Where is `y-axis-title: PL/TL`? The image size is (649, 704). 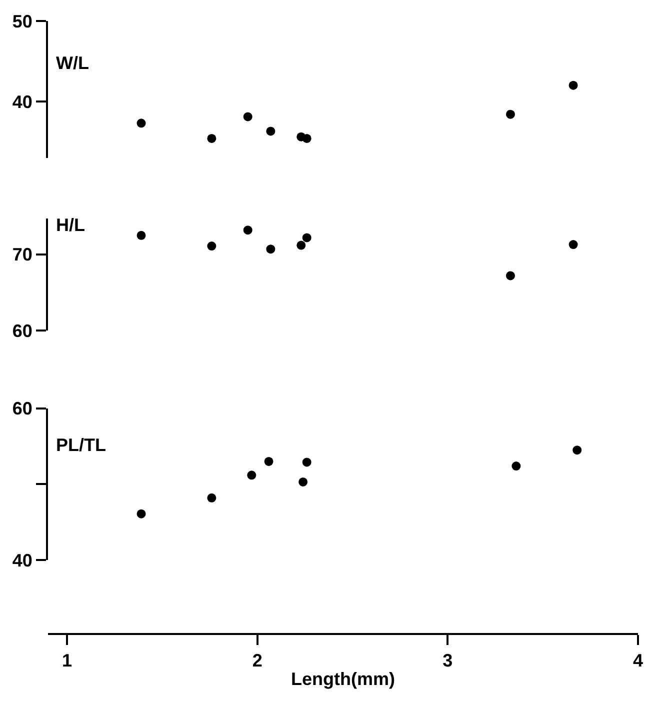 y-axis-title: PL/TL is located at coordinates (81, 445).